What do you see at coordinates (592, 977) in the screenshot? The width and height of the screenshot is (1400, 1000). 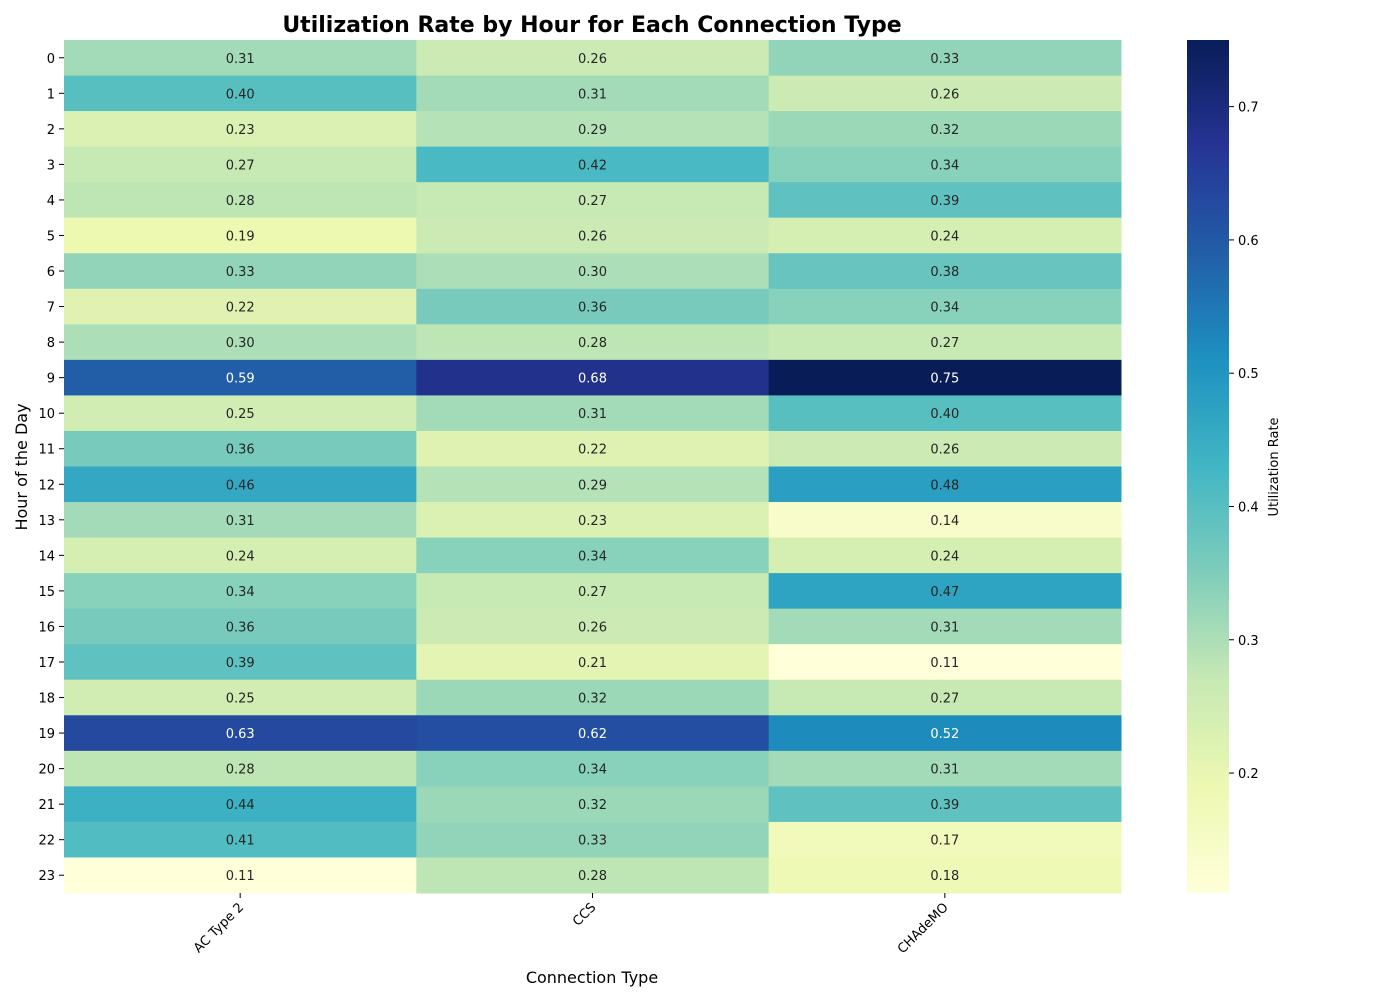 I see `x-axis-label: Connection Type` at bounding box center [592, 977].